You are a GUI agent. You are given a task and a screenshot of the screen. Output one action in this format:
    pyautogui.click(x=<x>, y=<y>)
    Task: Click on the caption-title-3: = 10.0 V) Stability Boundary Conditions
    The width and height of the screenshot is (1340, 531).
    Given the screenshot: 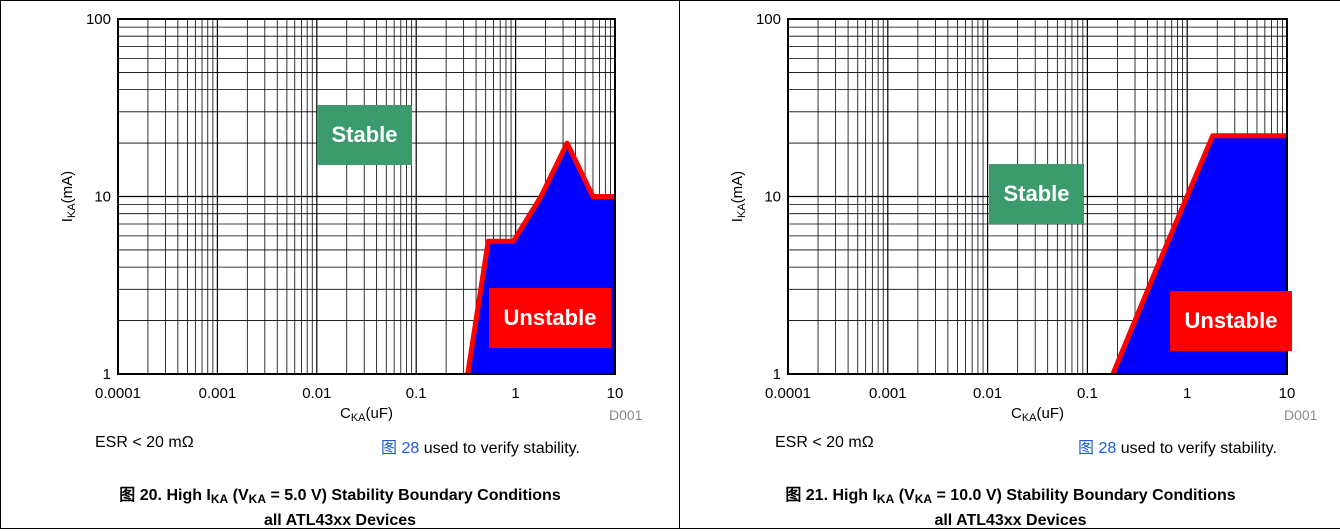 What is the action you would take?
    pyautogui.click(x=1084, y=495)
    